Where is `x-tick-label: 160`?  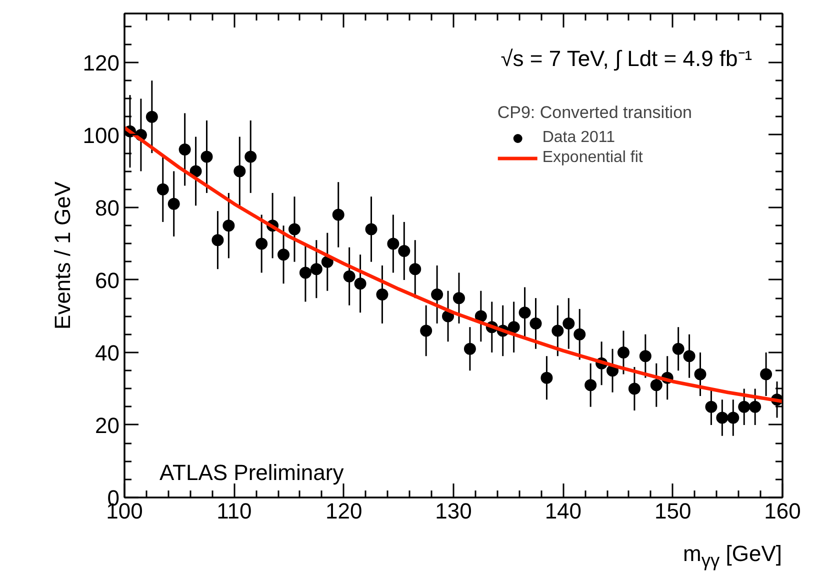
x-tick-label: 160 is located at coordinates (782, 511).